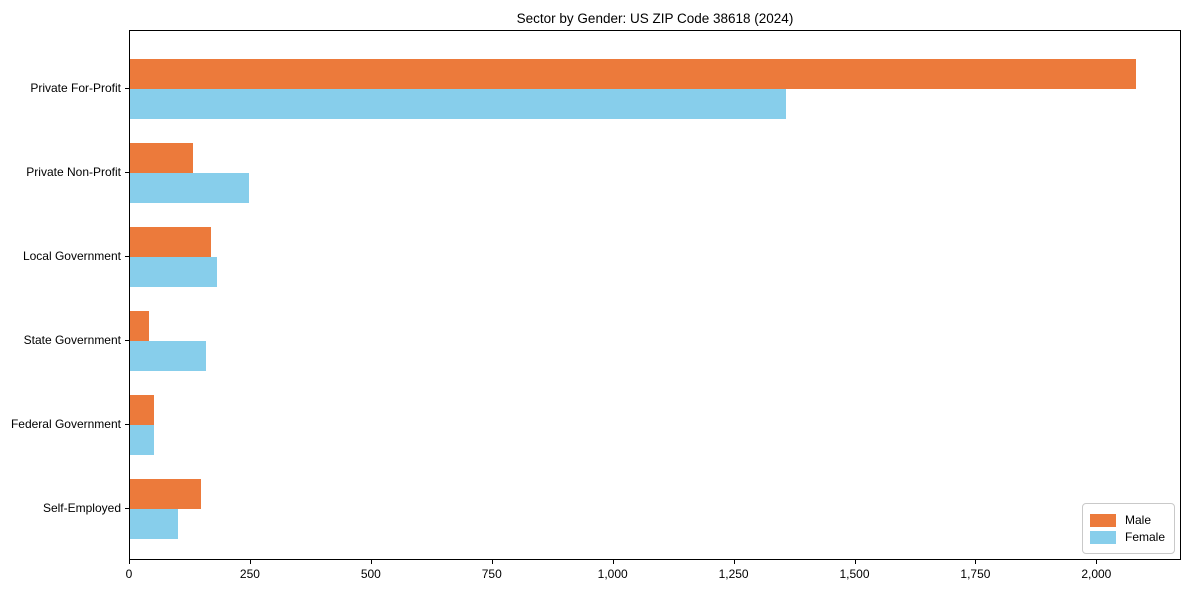 The width and height of the screenshot is (1200, 600). Describe the element at coordinates (854, 574) in the screenshot. I see `x-axis-tick-label: 1,500` at that location.